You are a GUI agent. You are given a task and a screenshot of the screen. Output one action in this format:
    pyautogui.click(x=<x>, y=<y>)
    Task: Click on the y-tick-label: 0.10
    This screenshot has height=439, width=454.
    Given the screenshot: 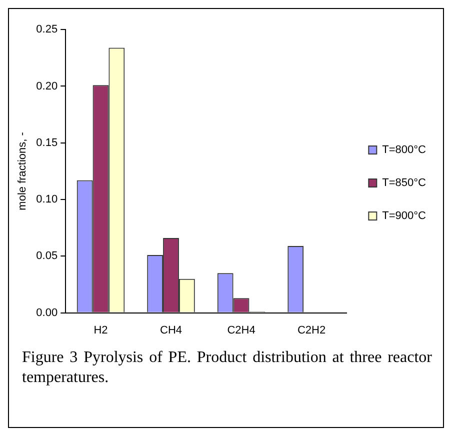 What is the action you would take?
    pyautogui.click(x=47, y=200)
    